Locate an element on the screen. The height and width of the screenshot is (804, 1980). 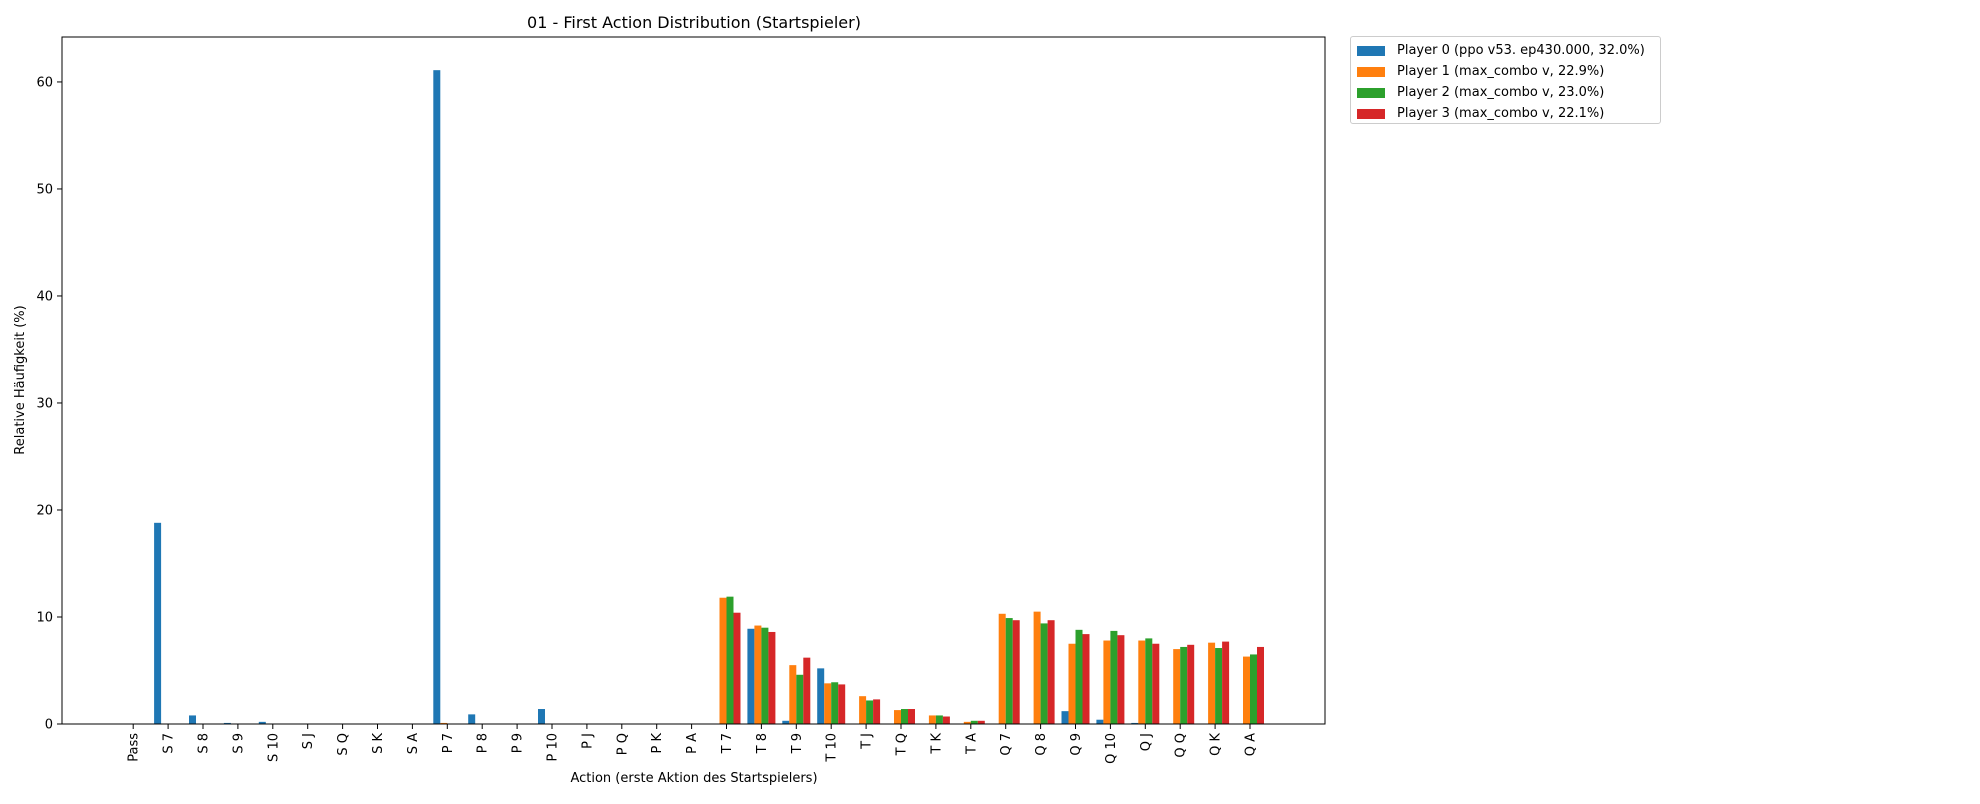
x-tick-label-0: Pass is located at coordinates (134, 747).